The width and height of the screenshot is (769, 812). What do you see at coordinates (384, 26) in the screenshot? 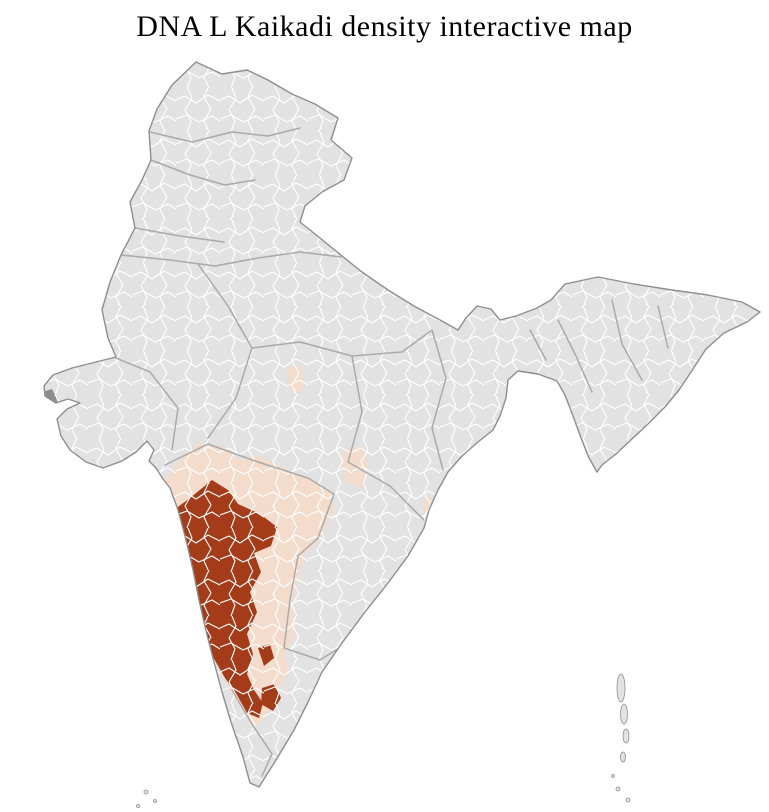
I see `page-title: DNA L Kaikadi density interactive map` at bounding box center [384, 26].